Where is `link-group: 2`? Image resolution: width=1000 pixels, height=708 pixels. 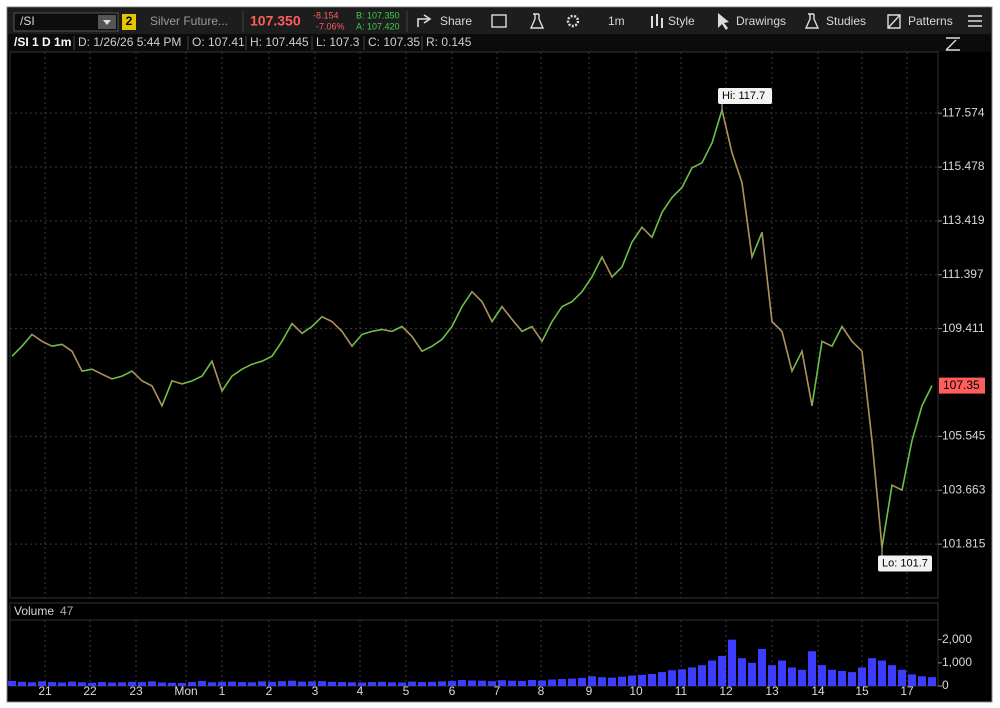 link-group: 2 is located at coordinates (129, 21).